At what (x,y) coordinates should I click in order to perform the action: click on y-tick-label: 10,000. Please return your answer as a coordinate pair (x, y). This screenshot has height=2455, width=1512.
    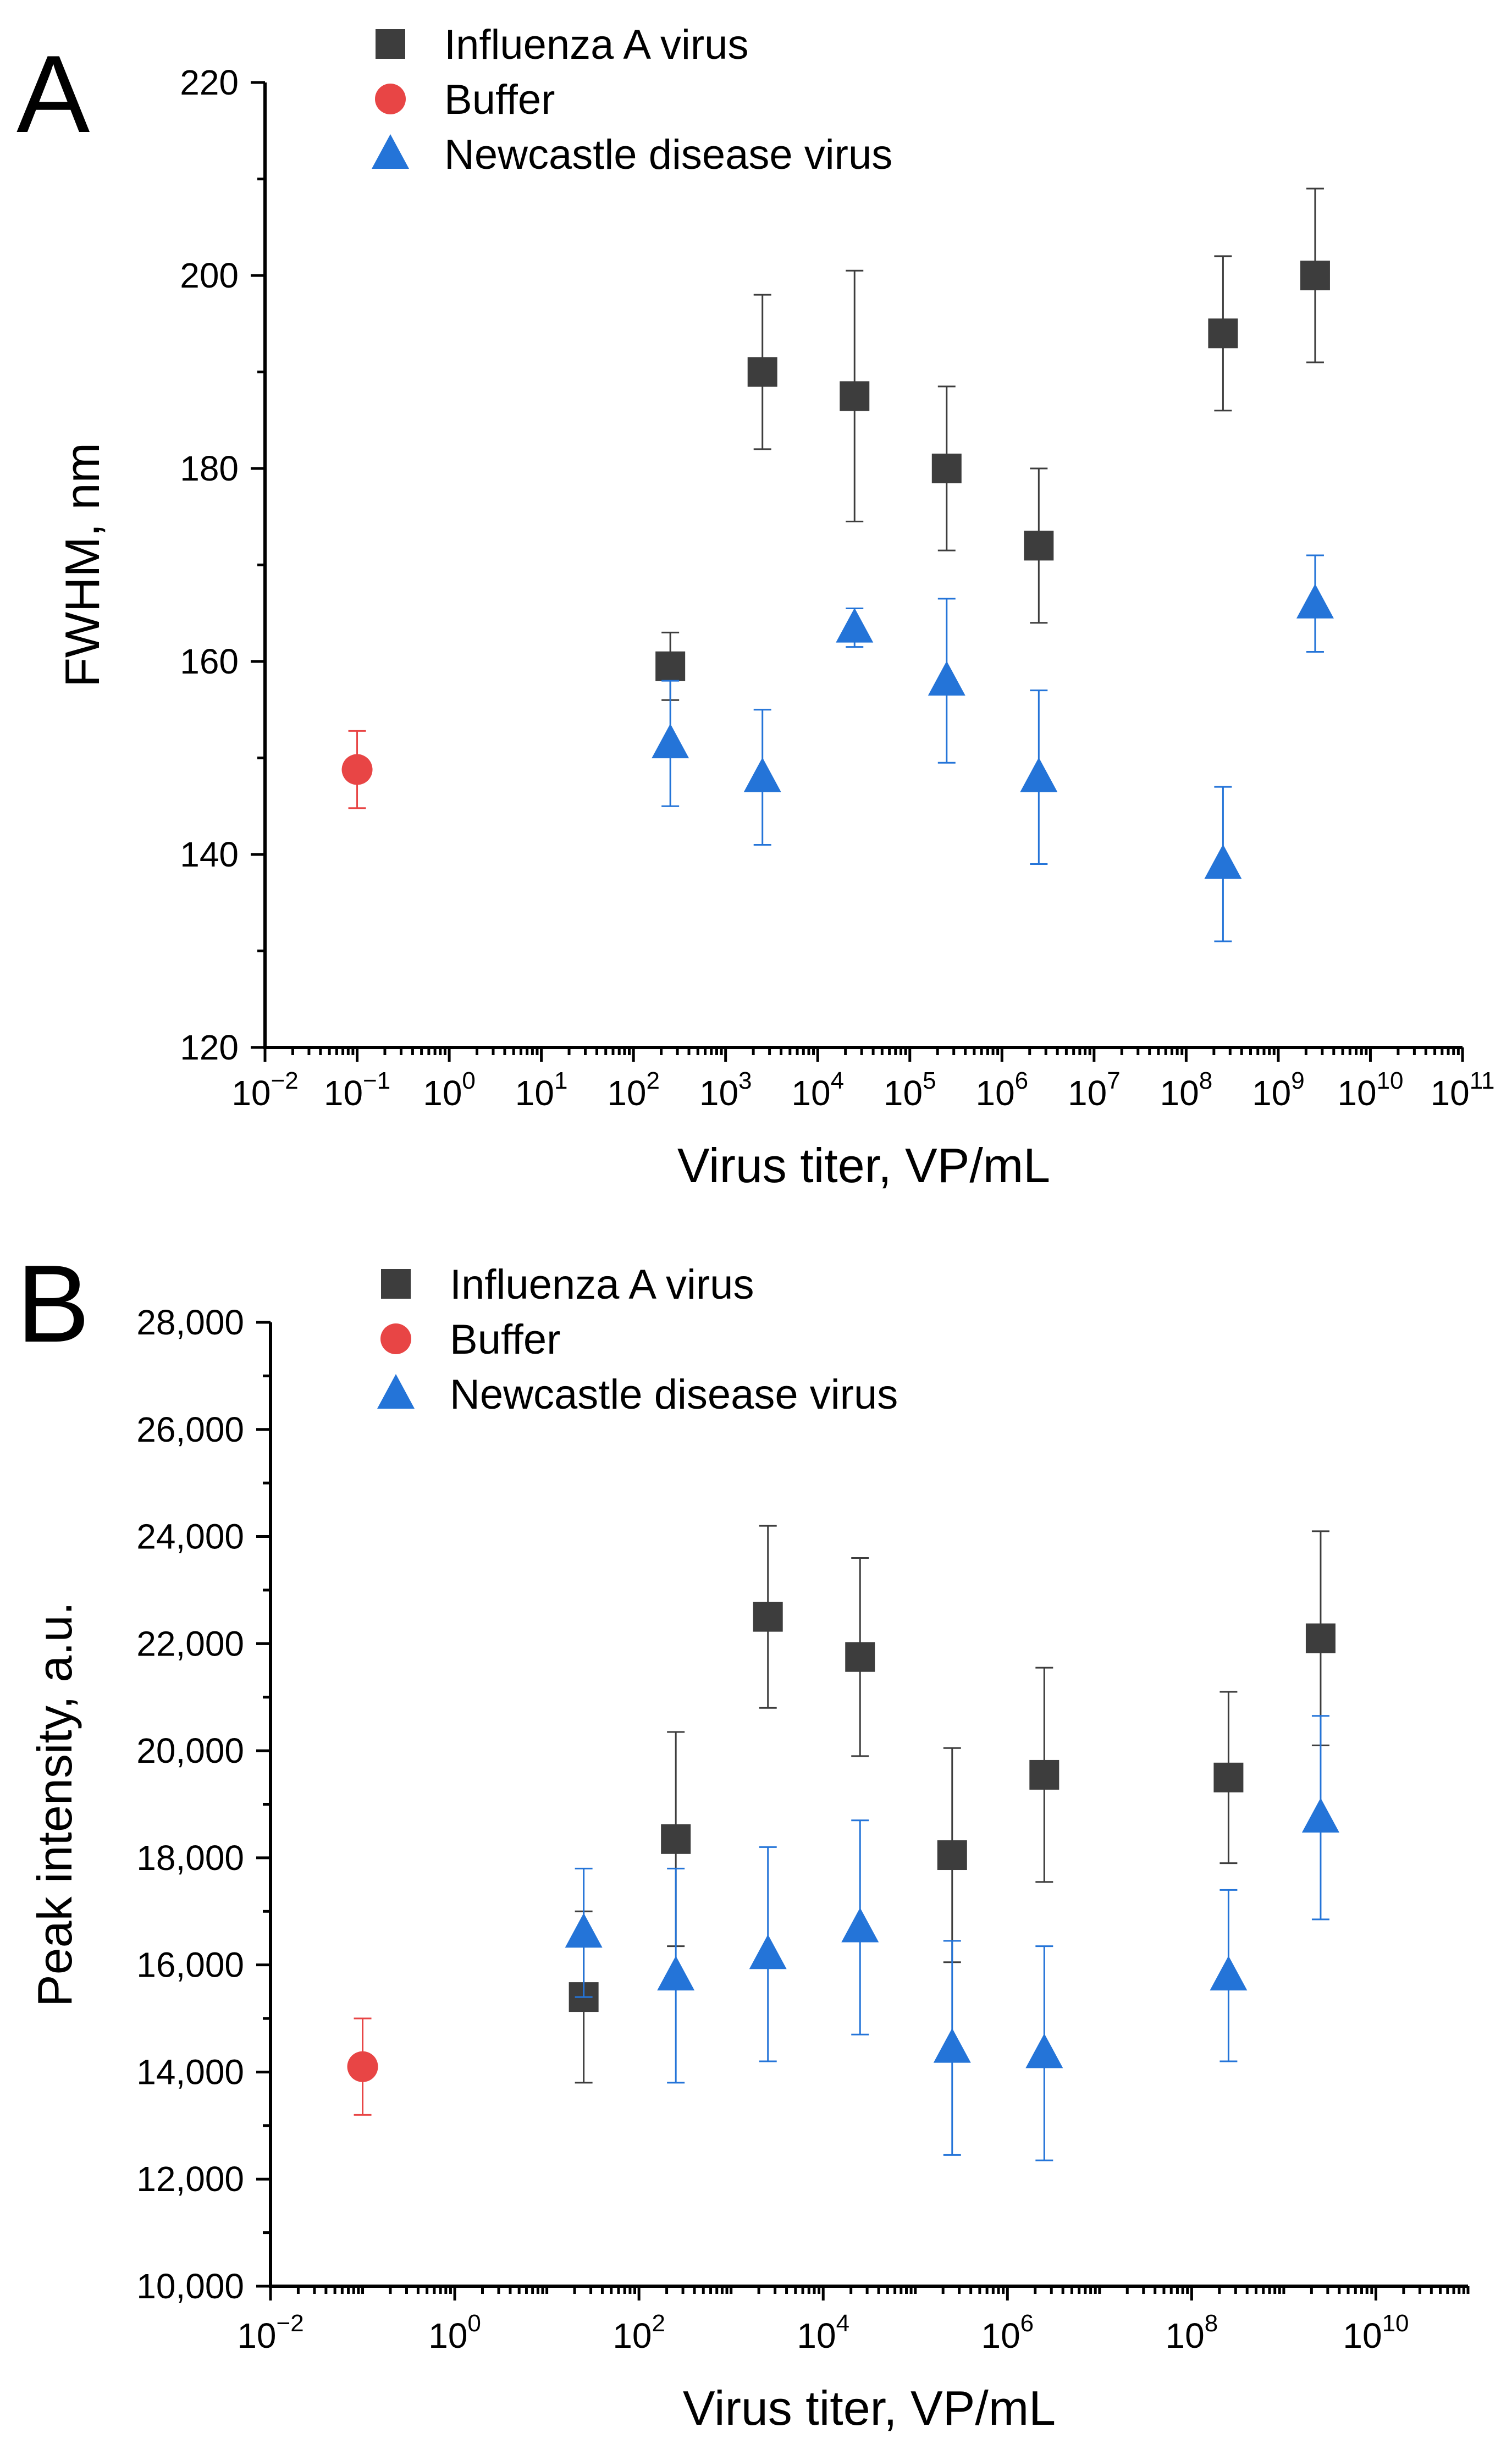
    Looking at the image, I should click on (190, 2286).